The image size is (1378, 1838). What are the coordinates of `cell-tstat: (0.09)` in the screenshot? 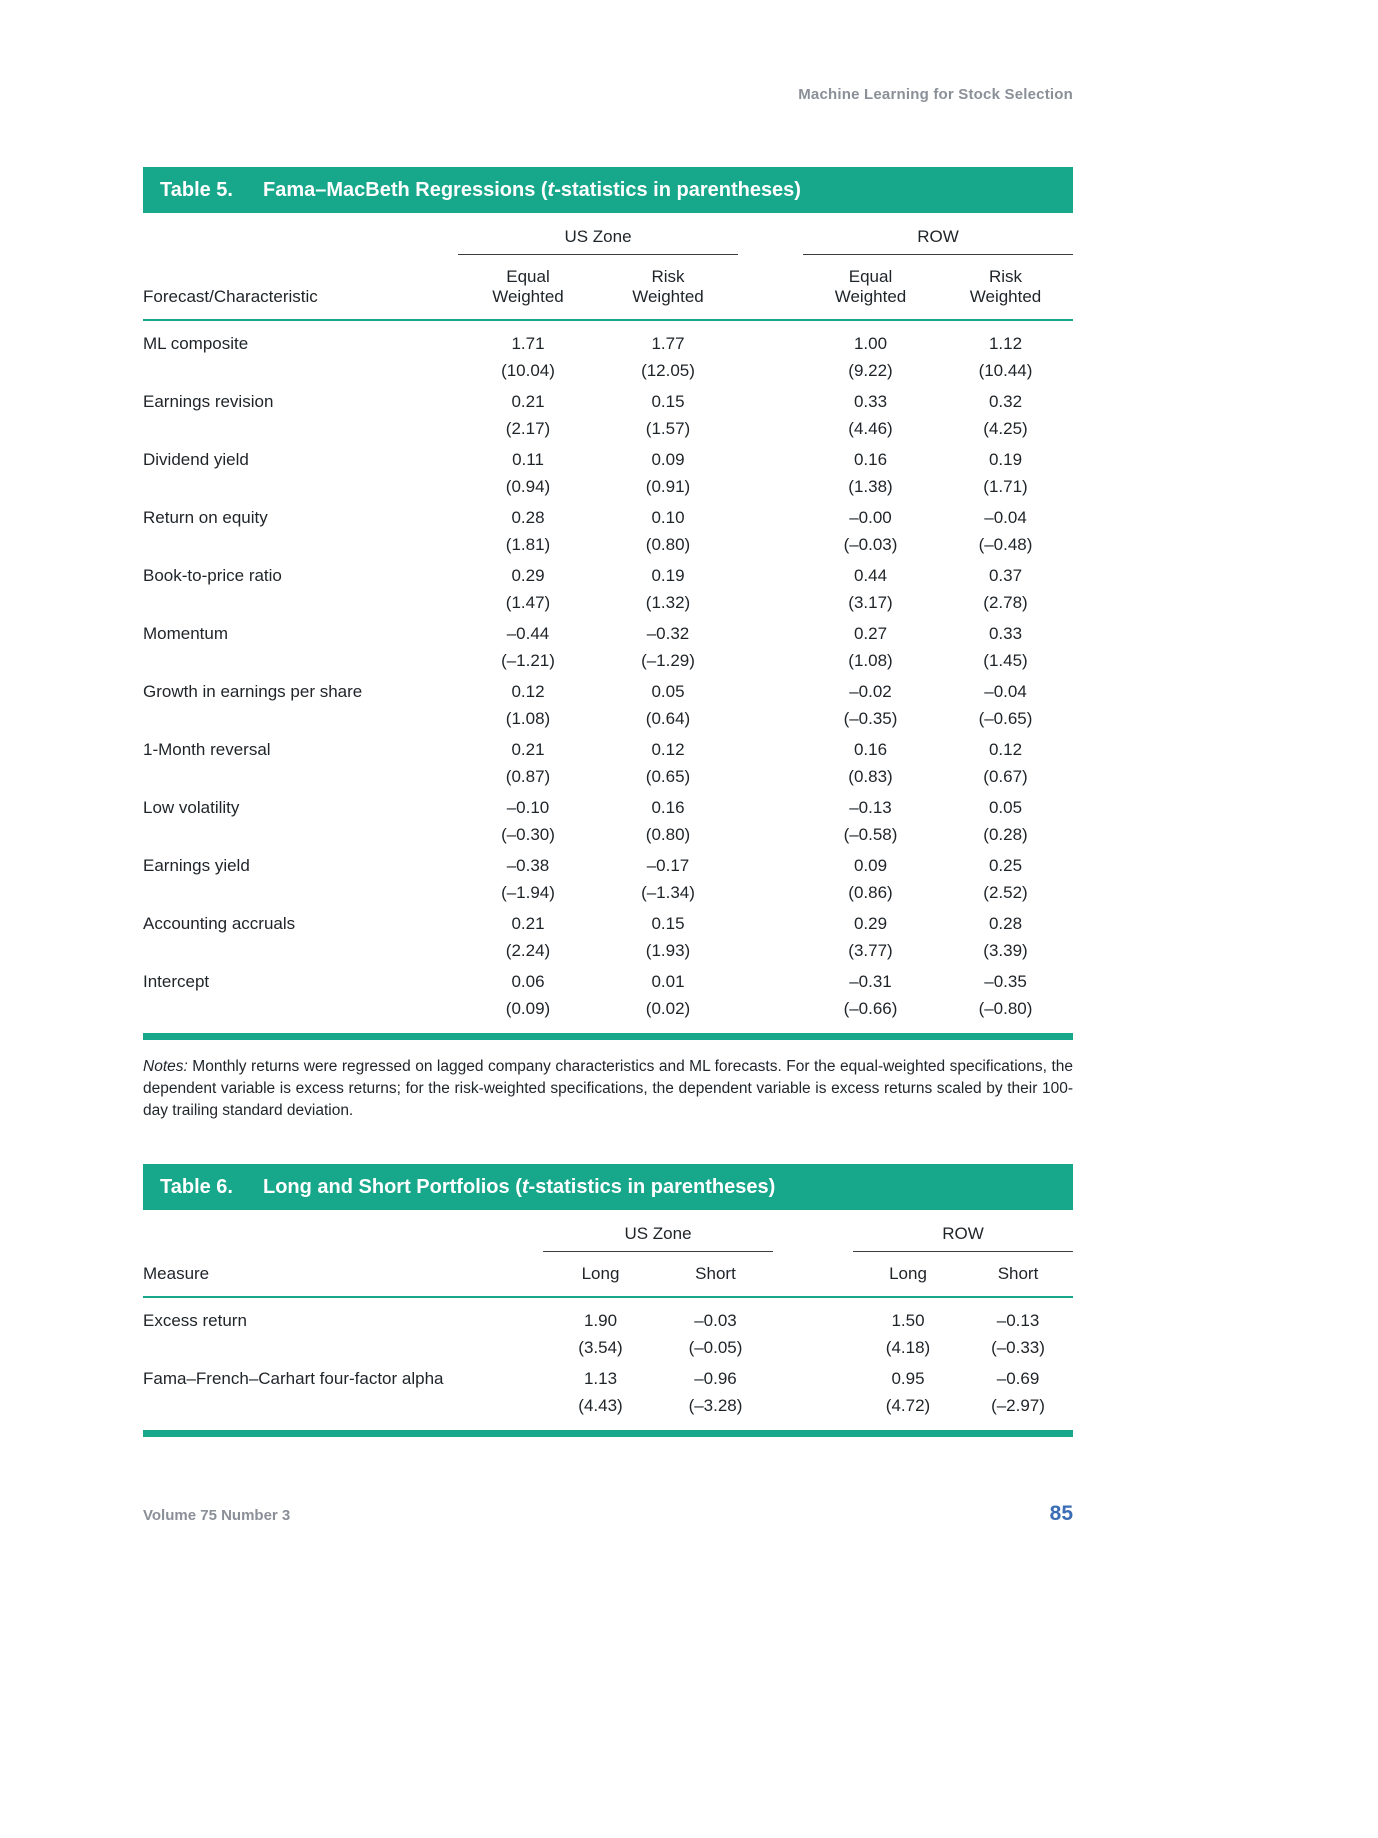 It's located at (528, 1008).